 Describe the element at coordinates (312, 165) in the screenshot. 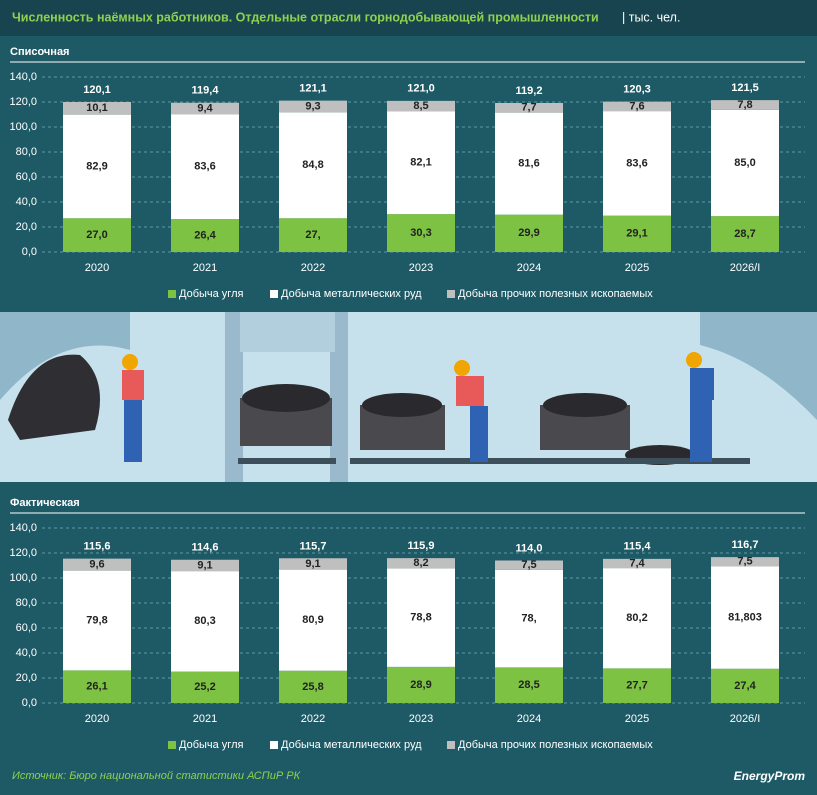

I see `value-label: 84,8` at that location.